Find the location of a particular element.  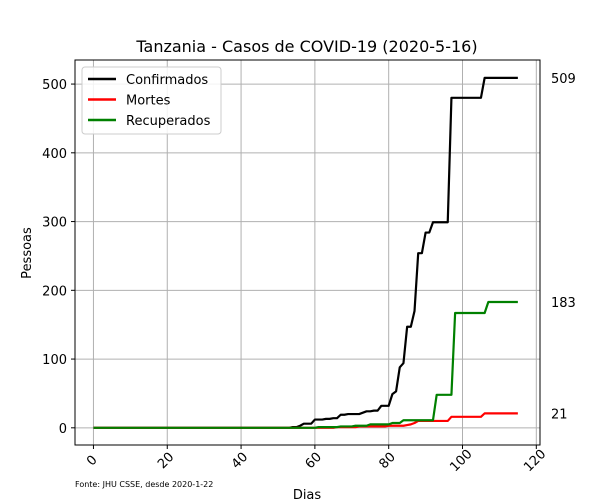

legend-label-mortes: Mortes is located at coordinates (148, 101).